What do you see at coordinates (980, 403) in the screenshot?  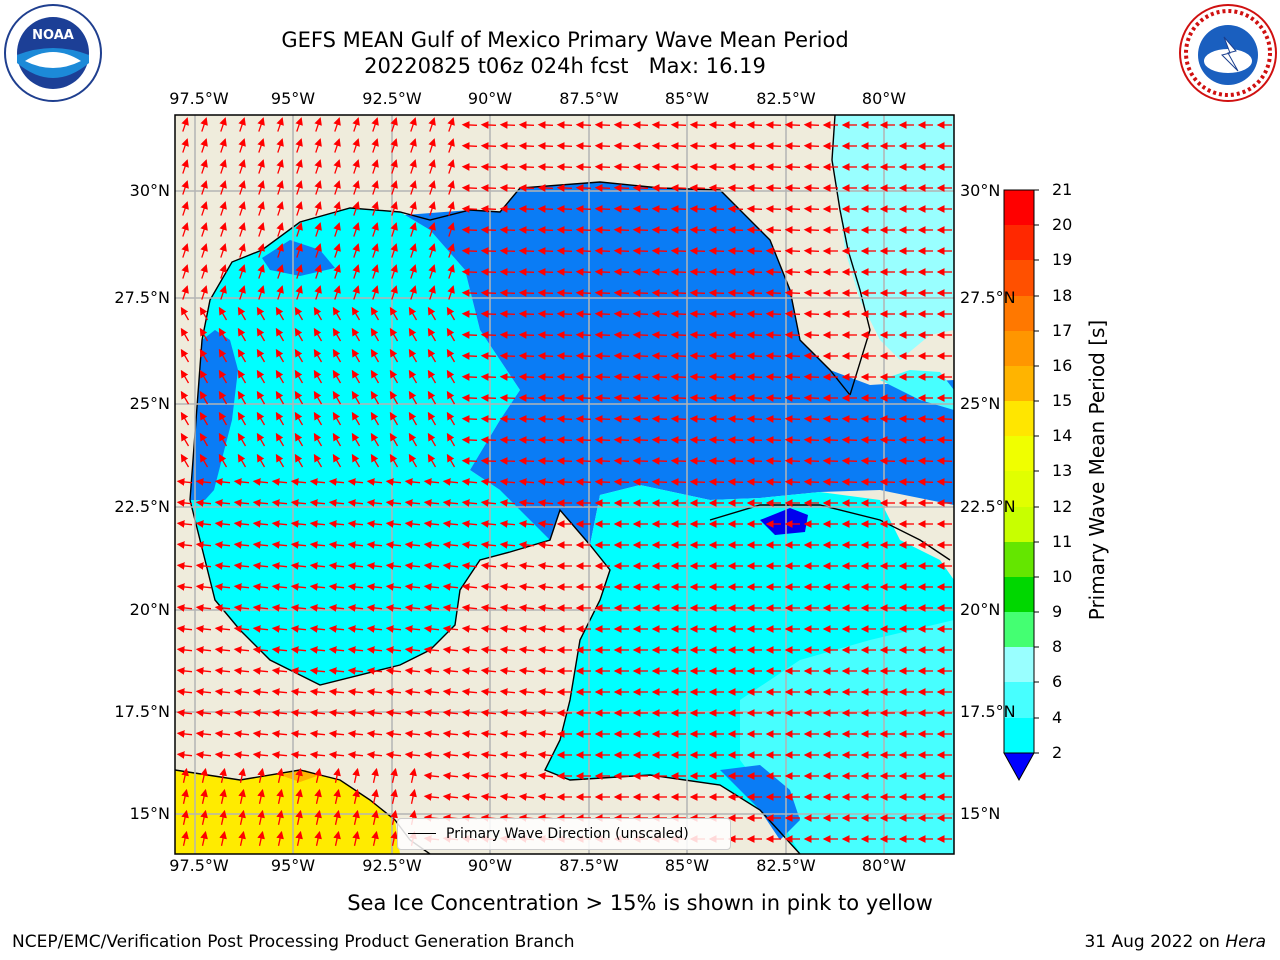 I see `lat-tick-right: 25°N` at bounding box center [980, 403].